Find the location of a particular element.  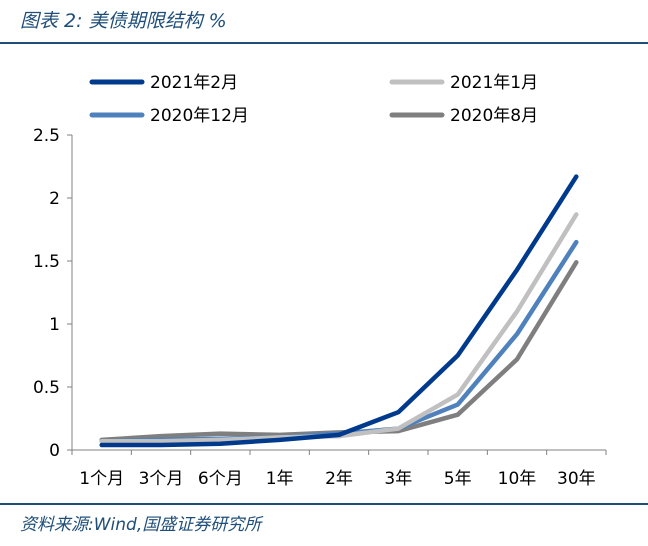

bottom-divider is located at coordinates (324, 504).